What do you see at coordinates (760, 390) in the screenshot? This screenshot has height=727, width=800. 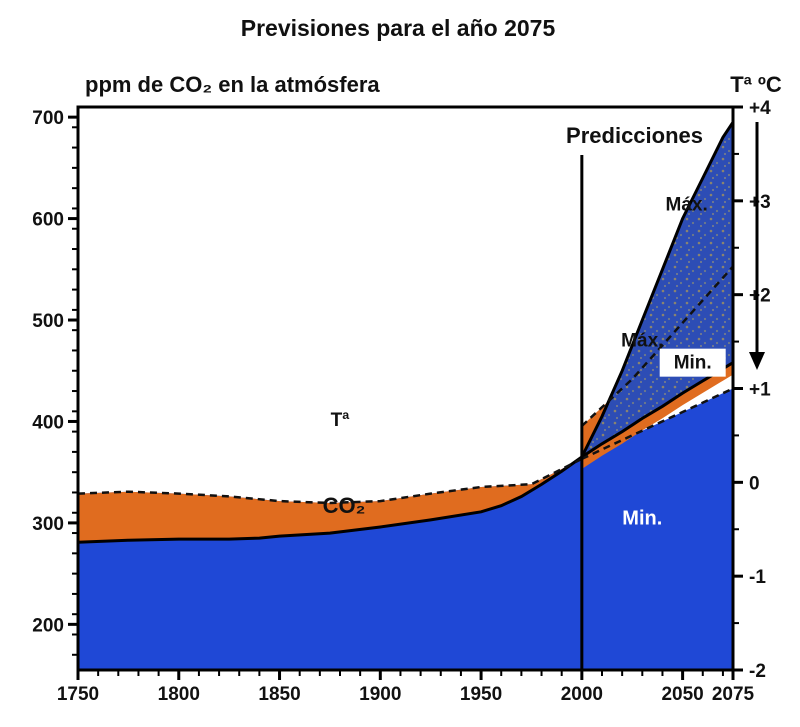 I see `y2-tick-label: +1` at bounding box center [760, 390].